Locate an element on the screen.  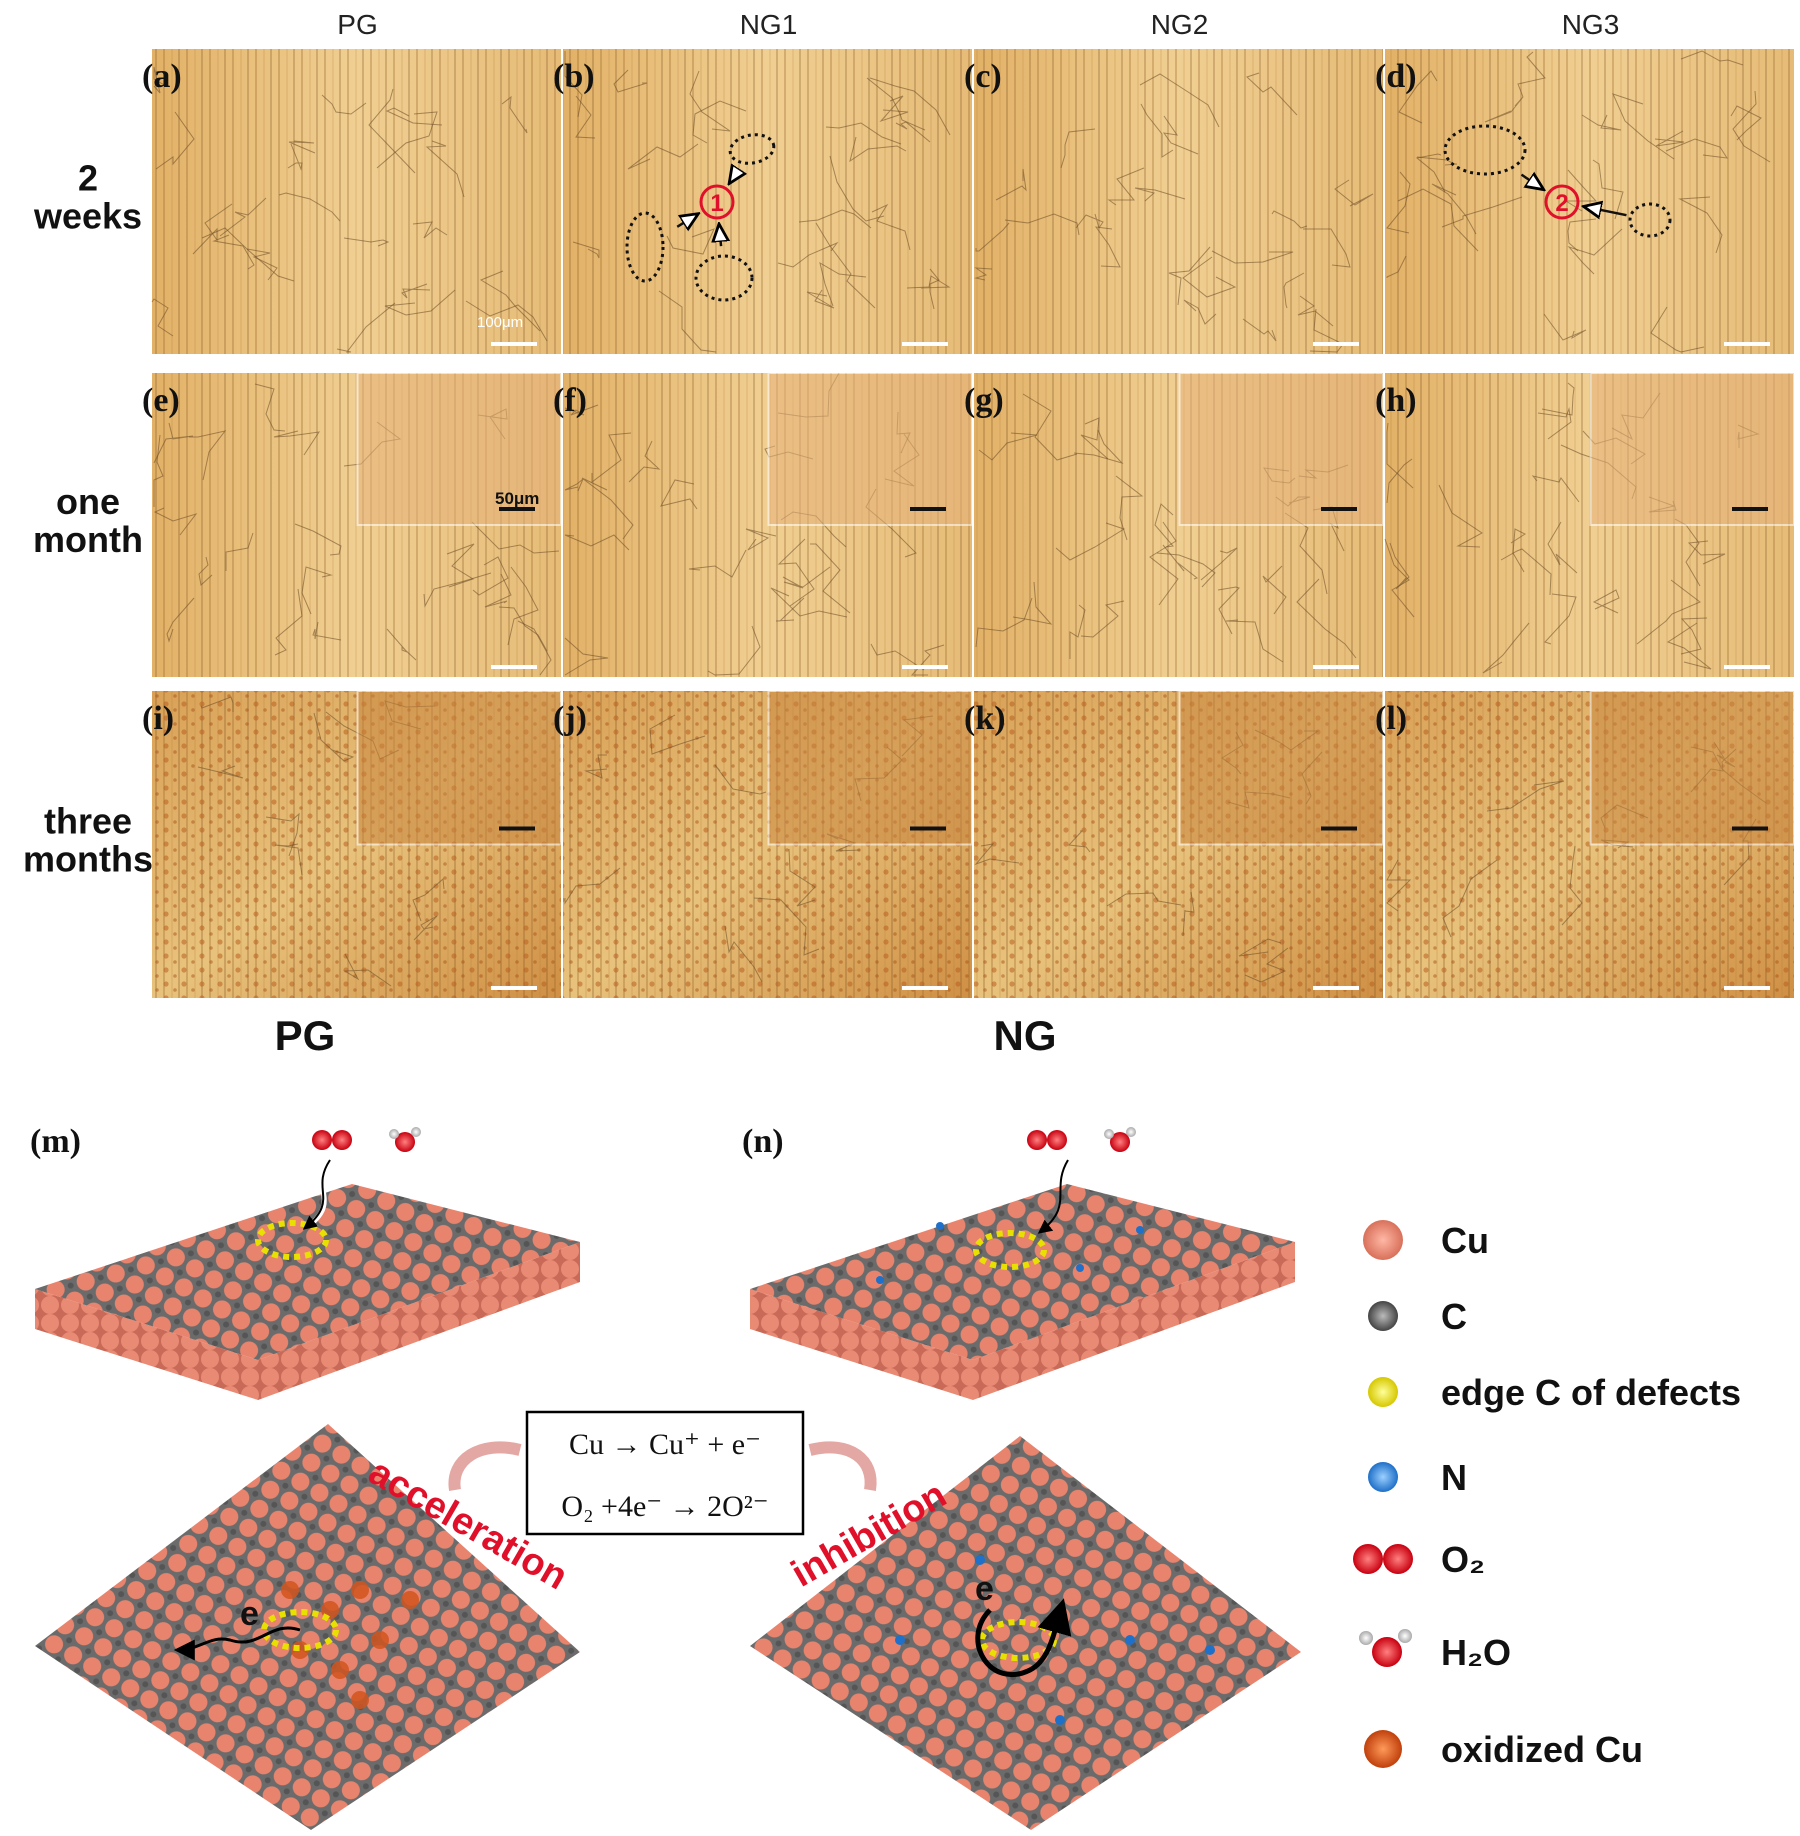
legend-label: edge C of defects is located at coordinates (1591, 1392).